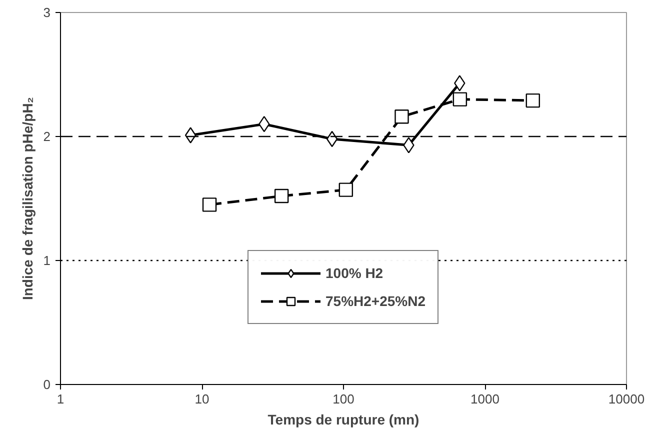  What do you see at coordinates (47, 136) in the screenshot?
I see `y-tick-label: 2` at bounding box center [47, 136].